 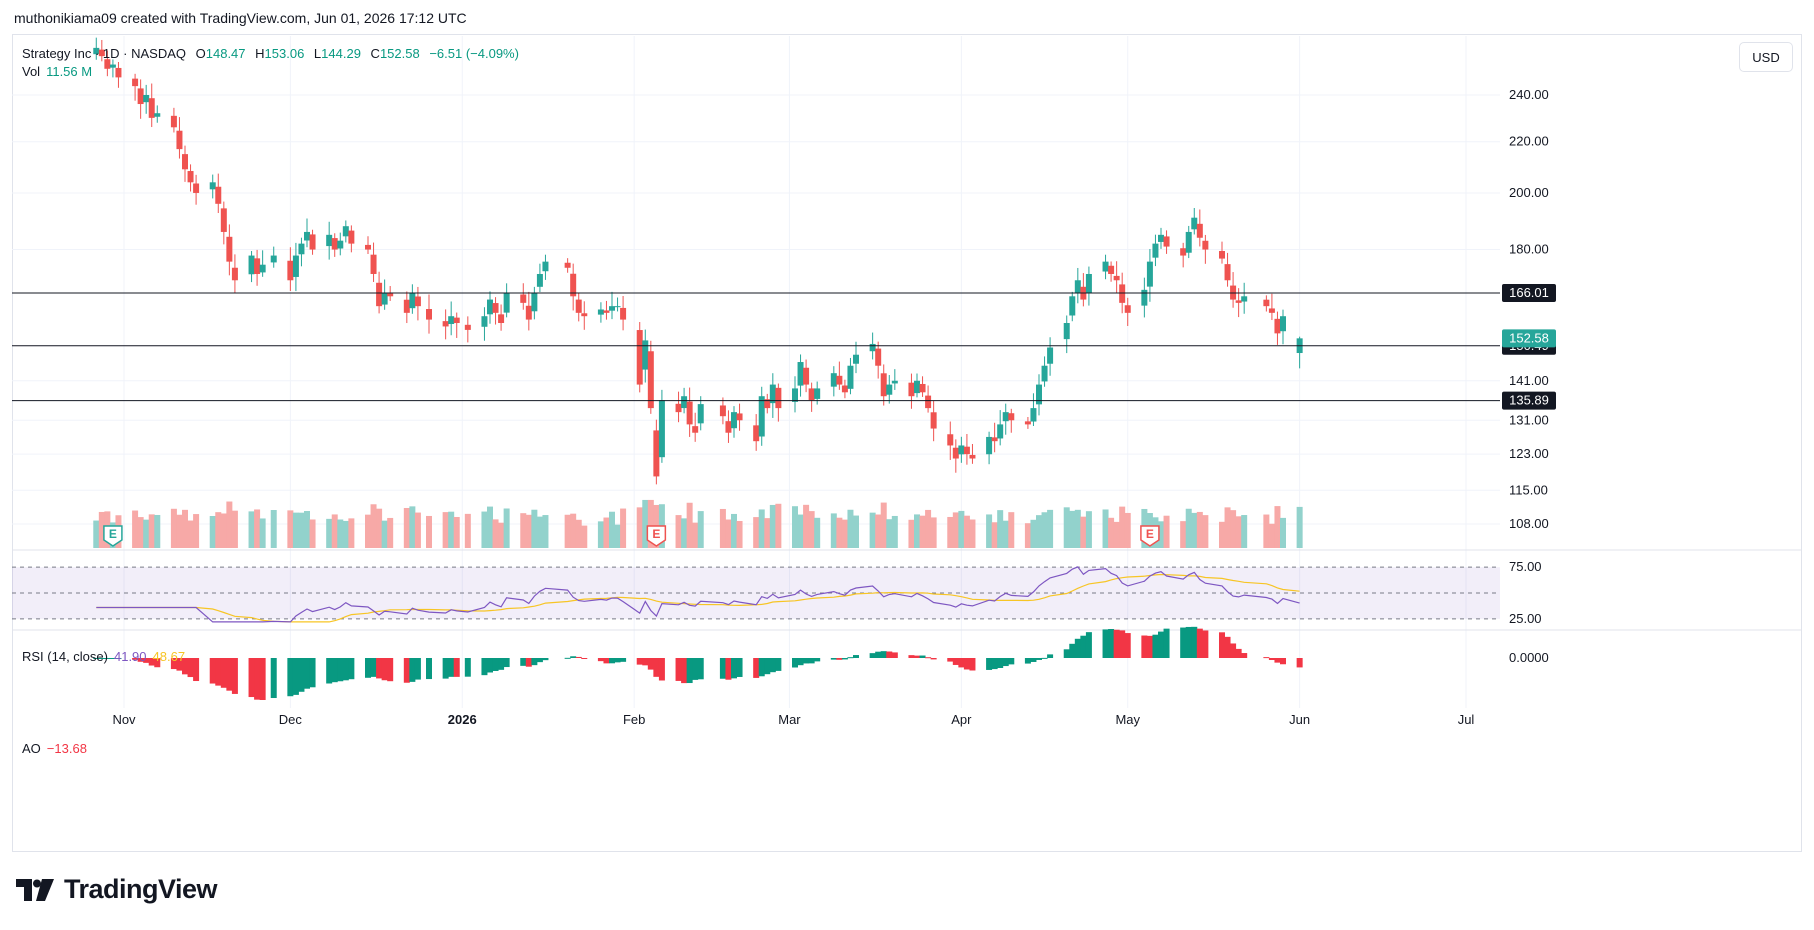 I want to click on low-value: 144.29, so click(x=341, y=53).